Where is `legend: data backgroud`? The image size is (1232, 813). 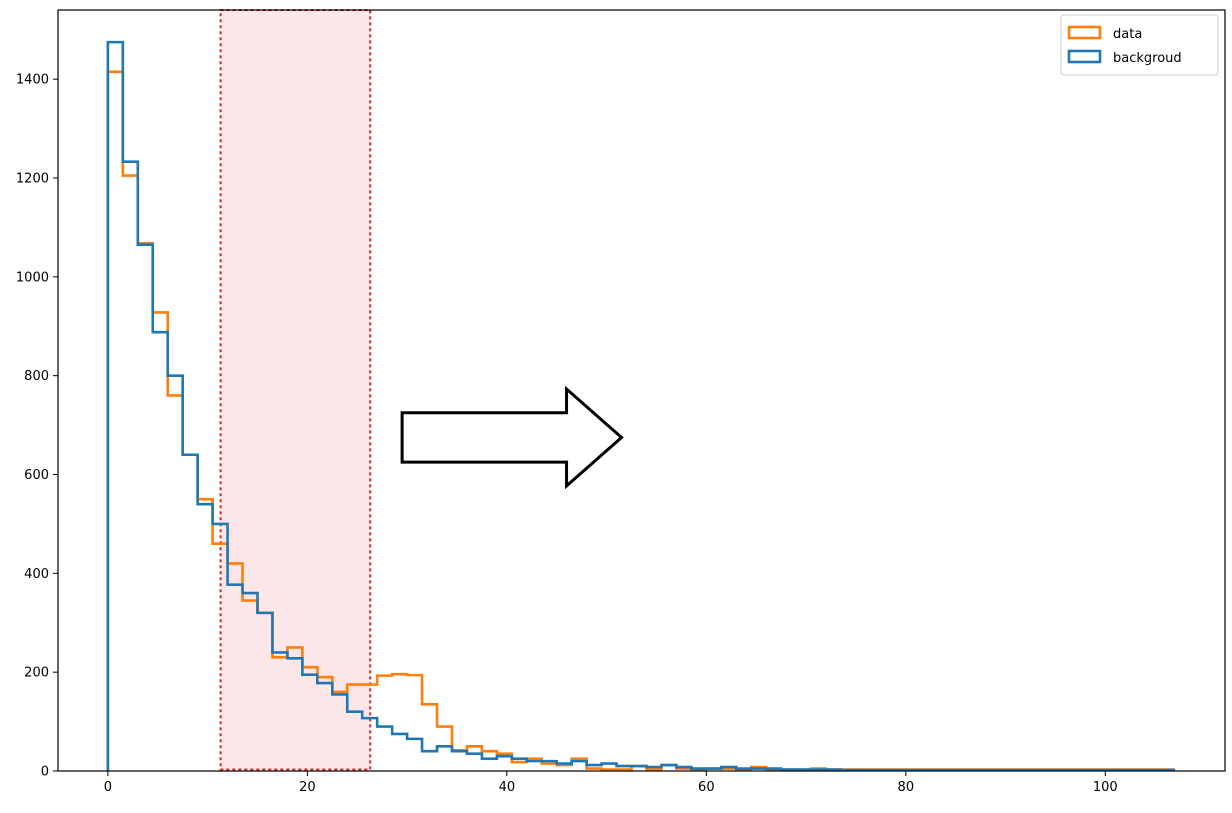
legend: data backgroud is located at coordinates (1139, 45).